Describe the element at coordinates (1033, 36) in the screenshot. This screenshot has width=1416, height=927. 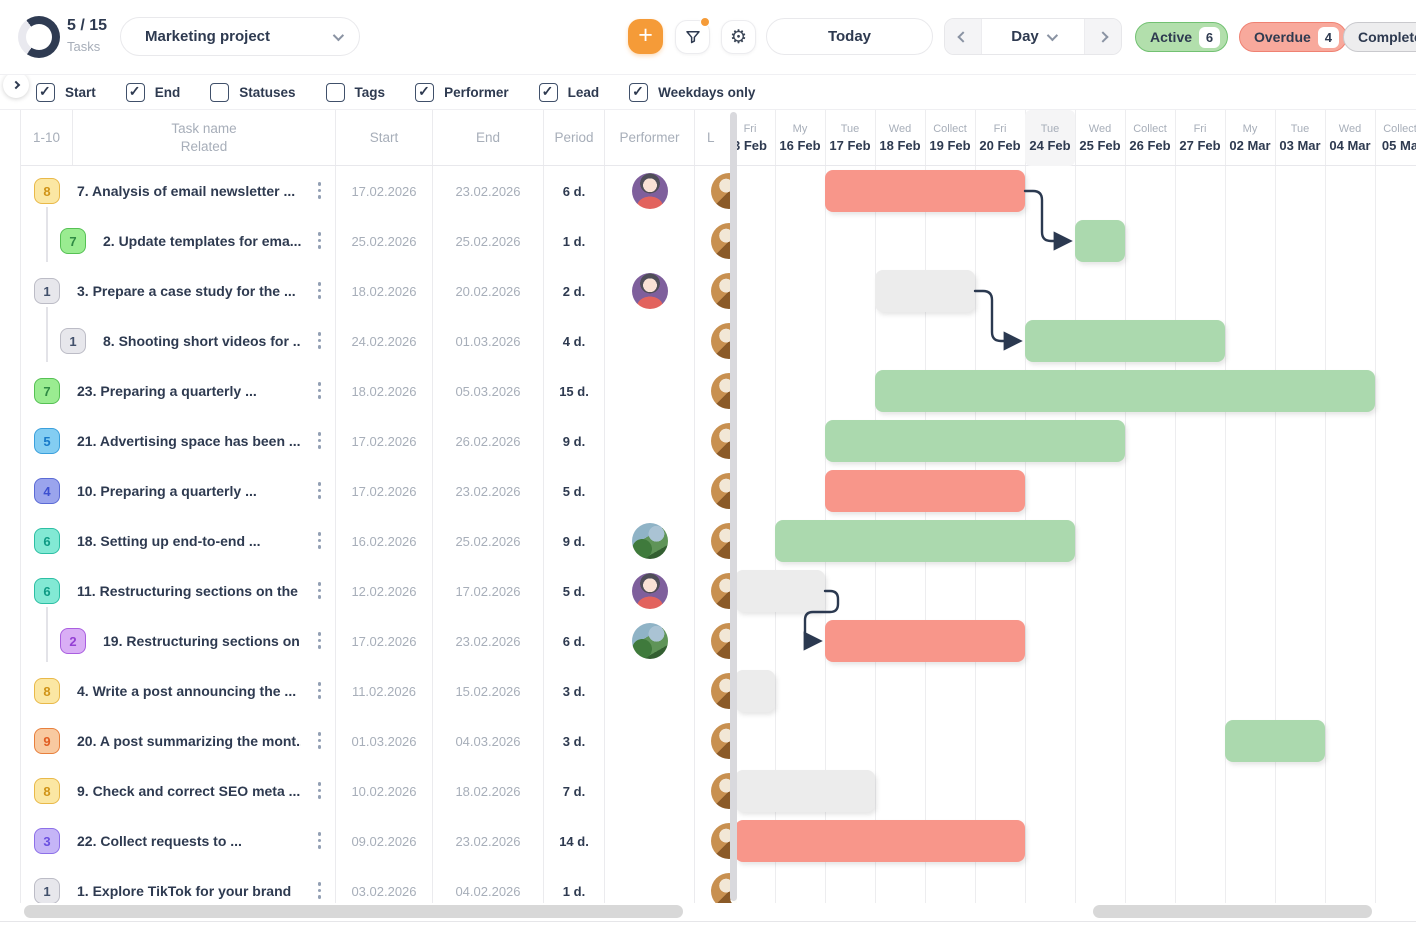
I see `scale-selector: Day` at that location.